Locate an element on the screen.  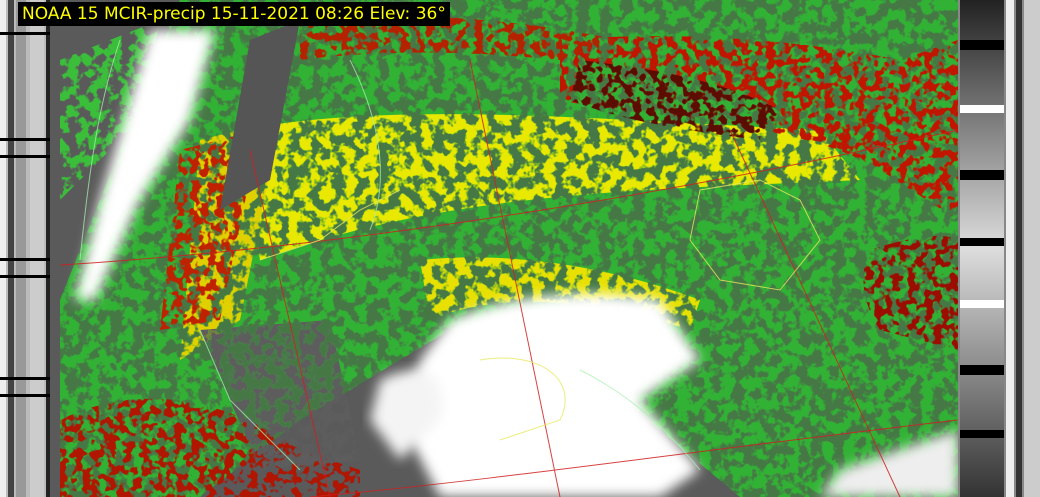
right-telemetry is located at coordinates (999, 248).